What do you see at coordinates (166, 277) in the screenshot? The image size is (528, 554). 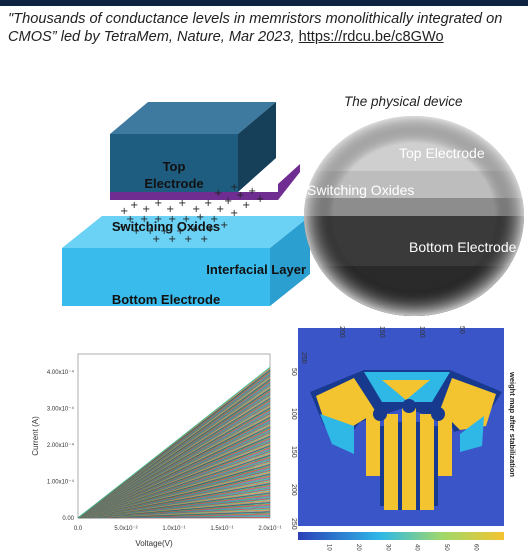 I see `bottom-electrode-front-face` at bounding box center [166, 277].